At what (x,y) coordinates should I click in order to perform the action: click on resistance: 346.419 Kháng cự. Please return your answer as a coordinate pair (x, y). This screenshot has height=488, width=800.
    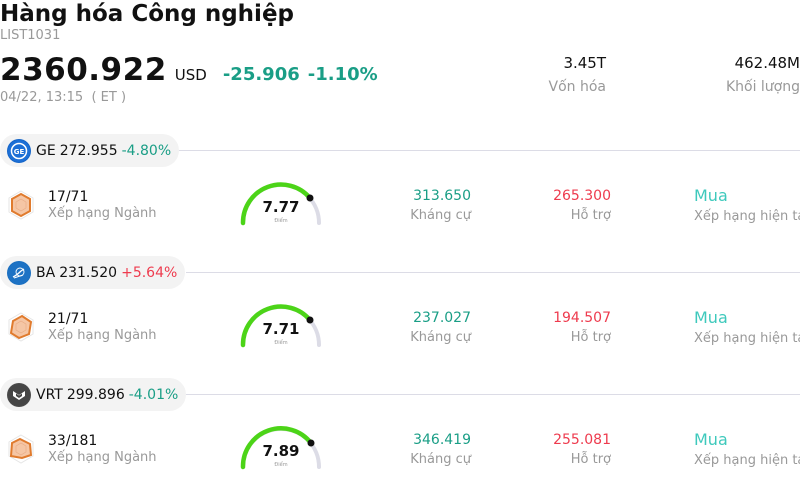
    Looking at the image, I should click on (411, 450).